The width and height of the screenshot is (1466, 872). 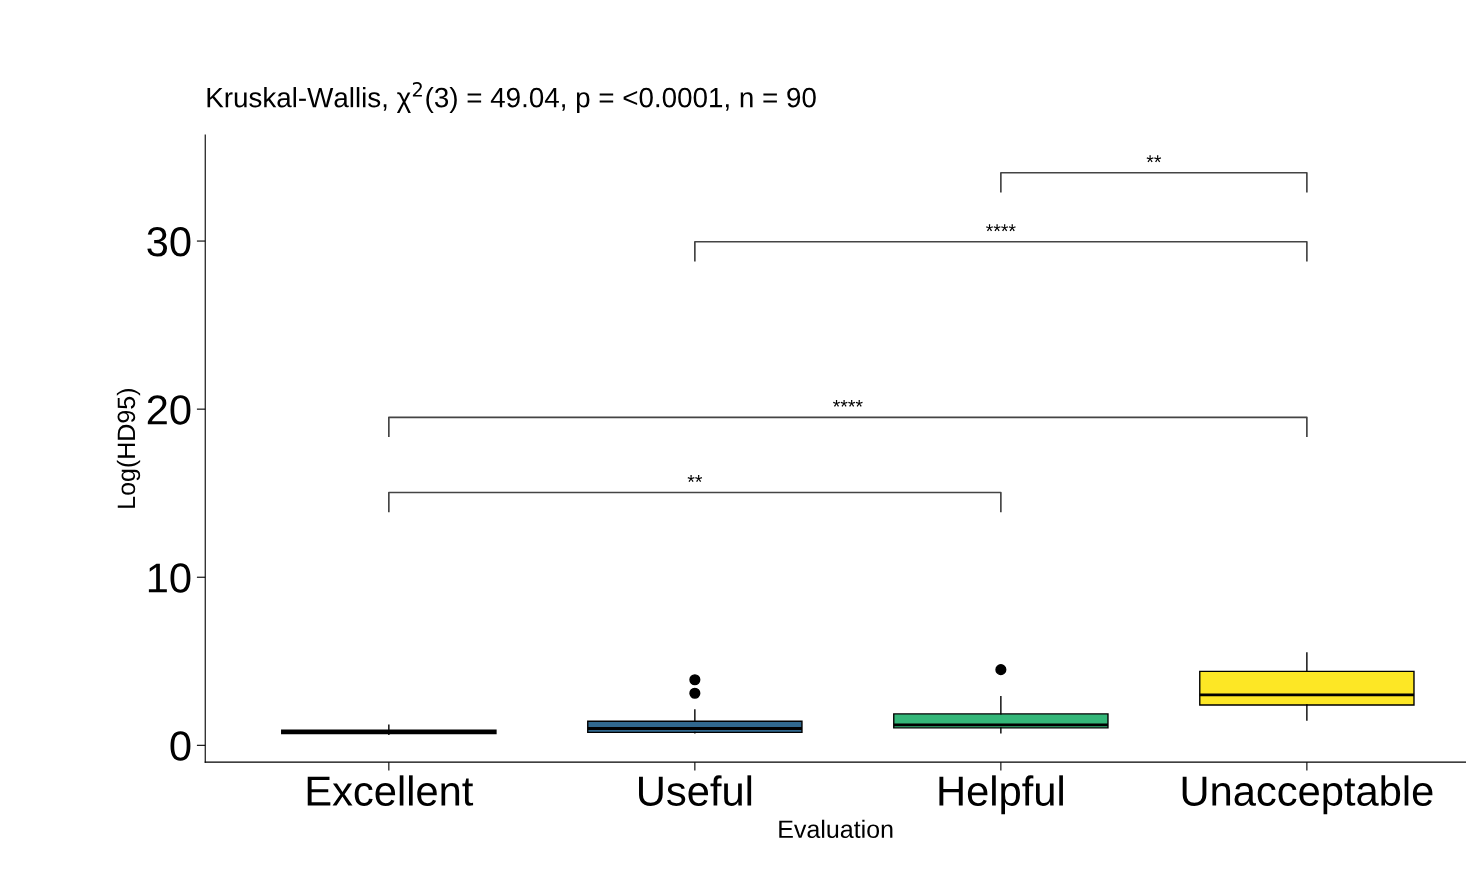 What do you see at coordinates (1307, 795) in the screenshot?
I see `x-tick-label: Unacceptable` at bounding box center [1307, 795].